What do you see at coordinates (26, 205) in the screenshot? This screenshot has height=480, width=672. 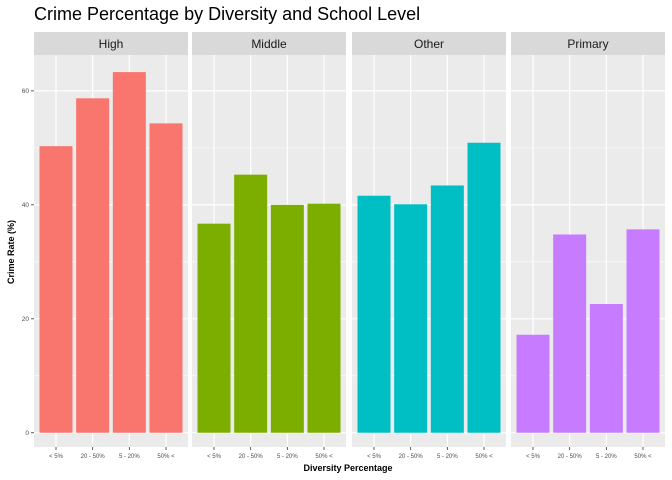 I see `y-tick-label: 40` at bounding box center [26, 205].